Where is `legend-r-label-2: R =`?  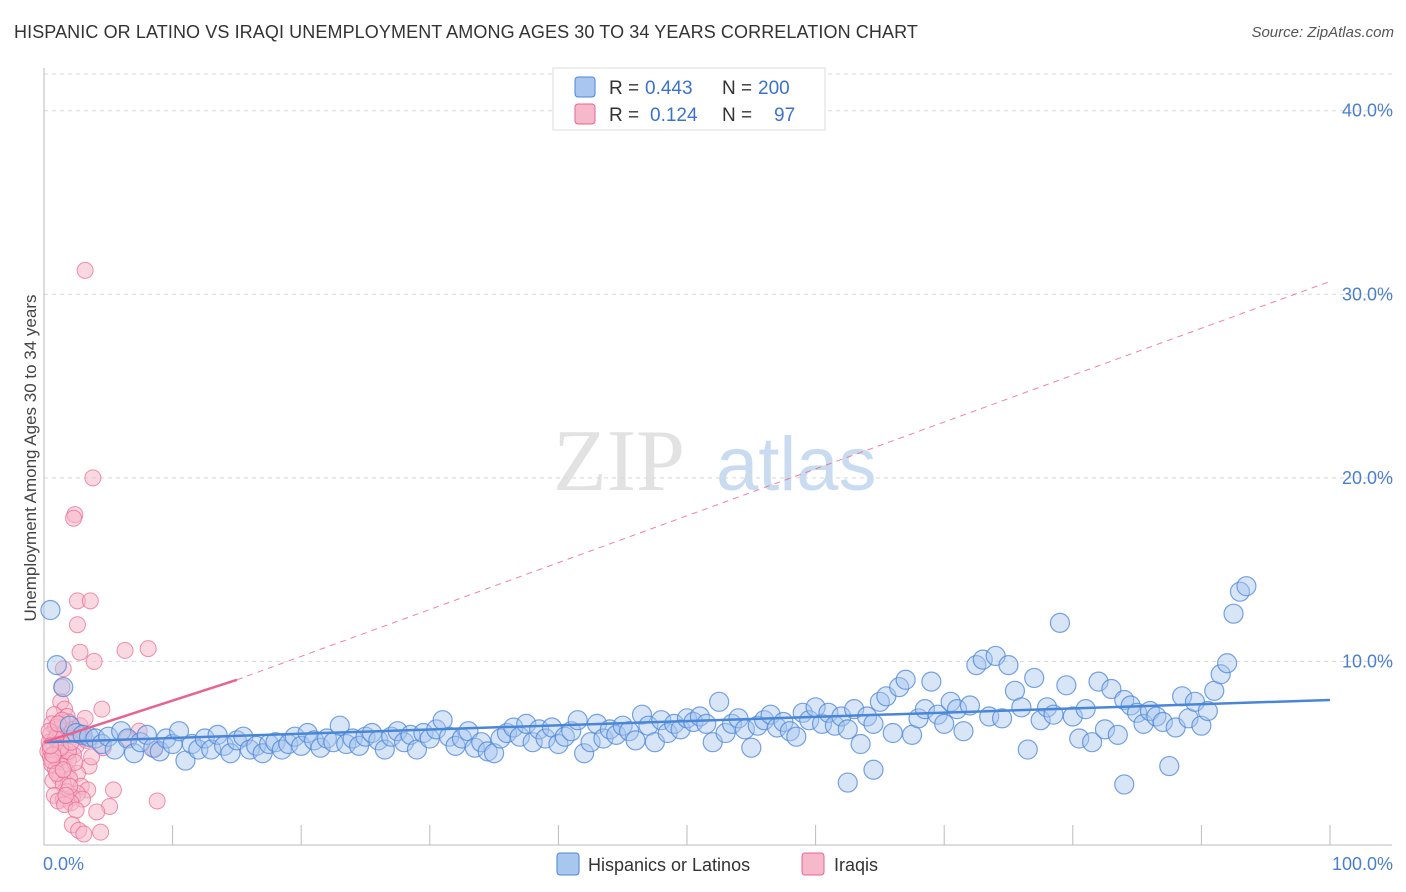
legend-r-label-2: R = is located at coordinates (624, 115).